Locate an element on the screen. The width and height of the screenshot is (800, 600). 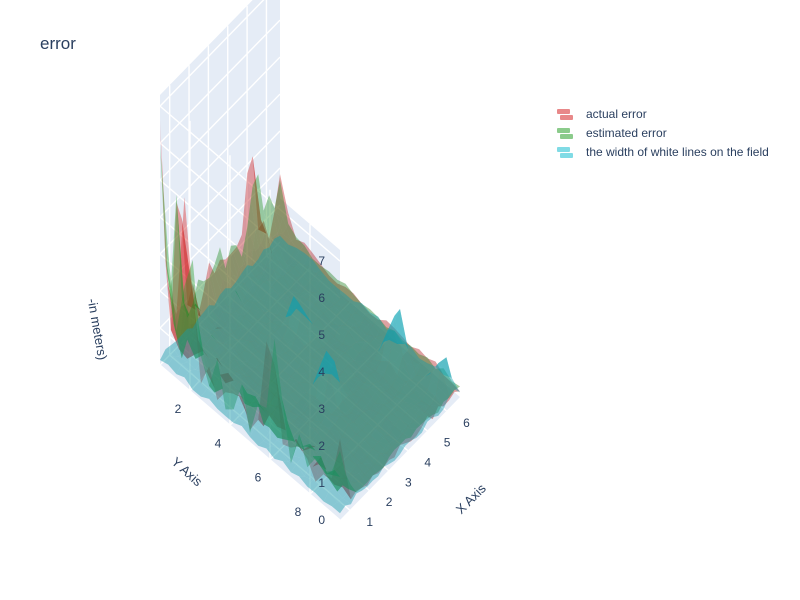
legend-swatch-line-width is located at coordinates (565, 152).